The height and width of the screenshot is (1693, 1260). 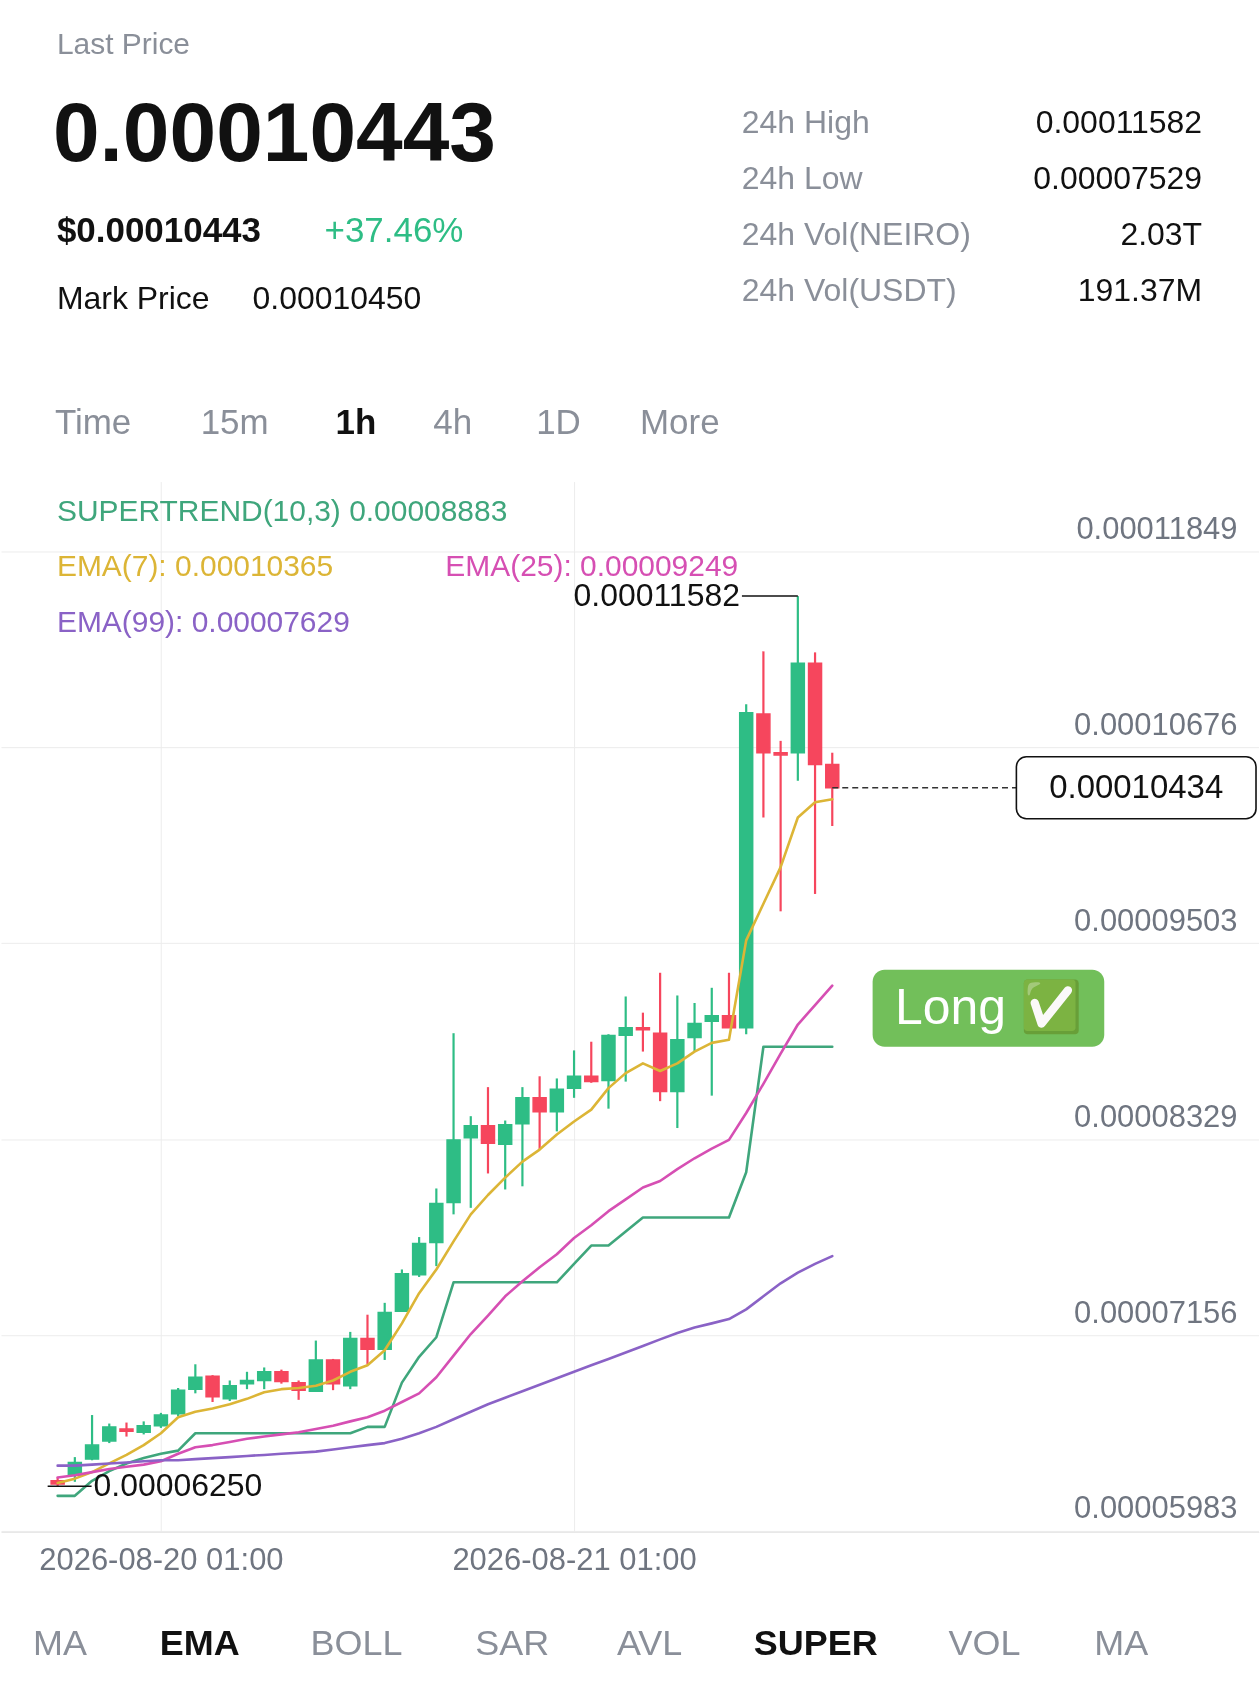 I want to click on text: 1h, so click(x=356, y=421).